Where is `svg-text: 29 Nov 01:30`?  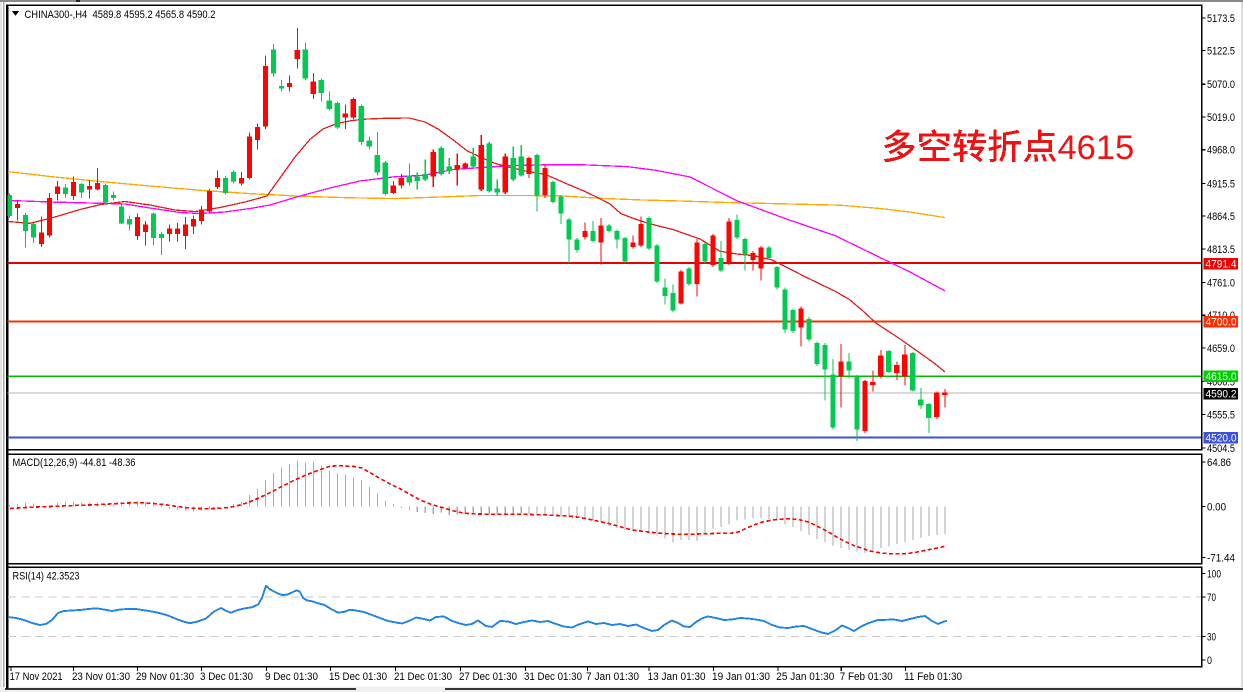 svg-text: 29 Nov 01:30 is located at coordinates (165, 677).